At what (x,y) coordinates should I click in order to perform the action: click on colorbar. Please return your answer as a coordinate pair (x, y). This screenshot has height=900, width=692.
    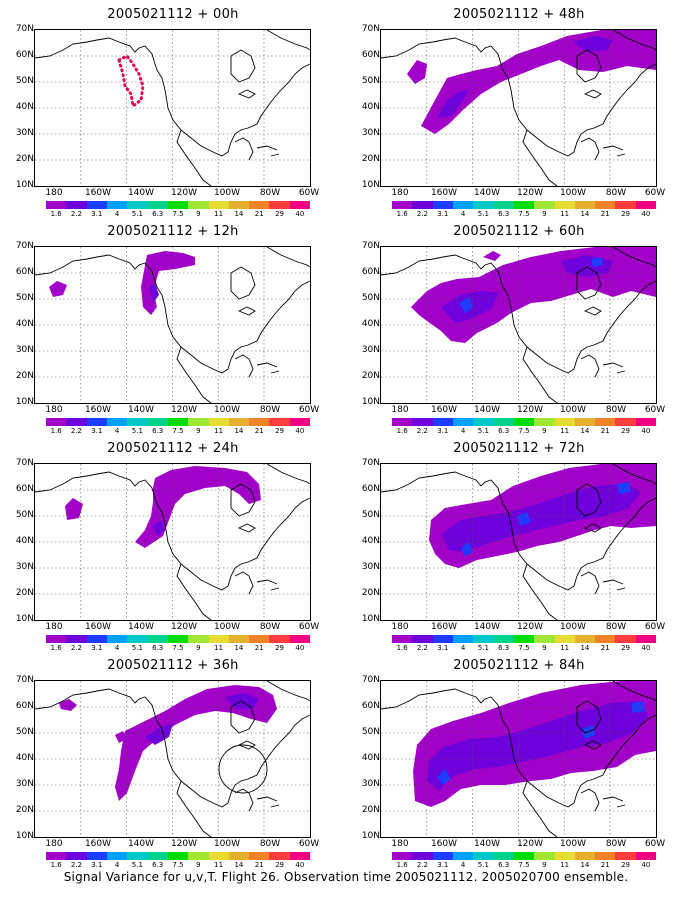
    Looking at the image, I should click on (178, 639).